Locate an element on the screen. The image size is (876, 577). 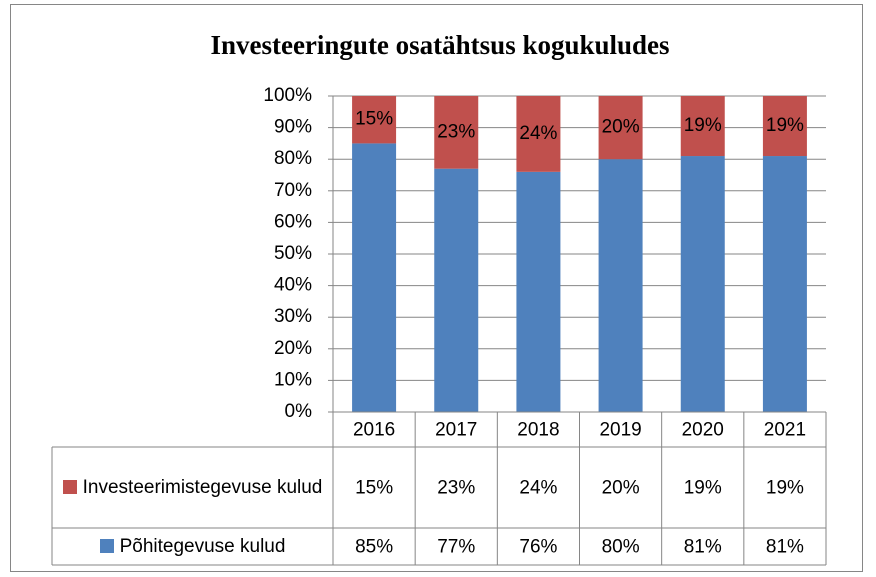
legend-entry: Põhitegevuse kulud is located at coordinates (192, 546).